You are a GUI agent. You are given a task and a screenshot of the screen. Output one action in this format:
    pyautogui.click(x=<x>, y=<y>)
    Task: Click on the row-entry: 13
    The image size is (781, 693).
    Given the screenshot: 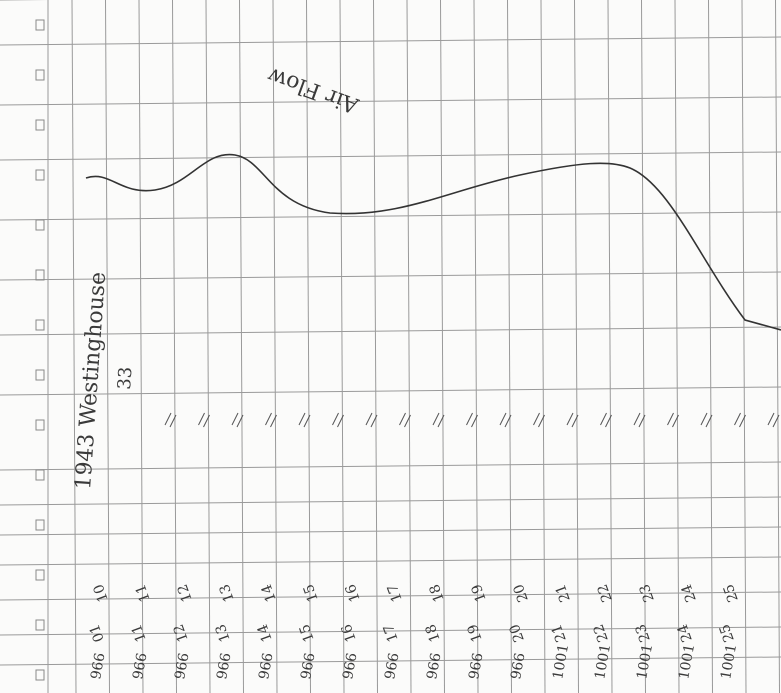 What is the action you would take?
    pyautogui.click(x=227, y=593)
    